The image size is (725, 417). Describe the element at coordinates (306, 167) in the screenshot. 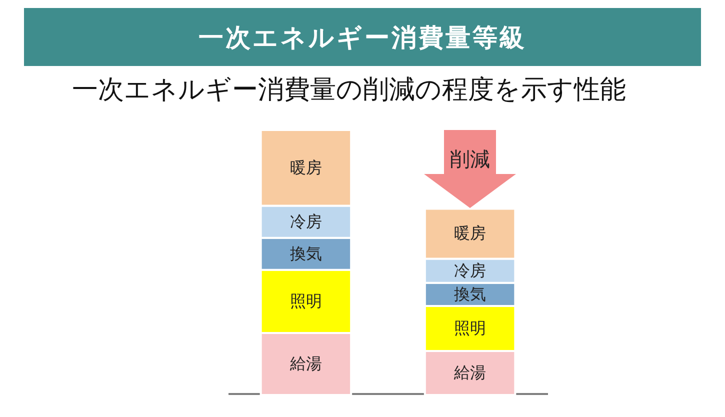

I see `text: 暖房` at that location.